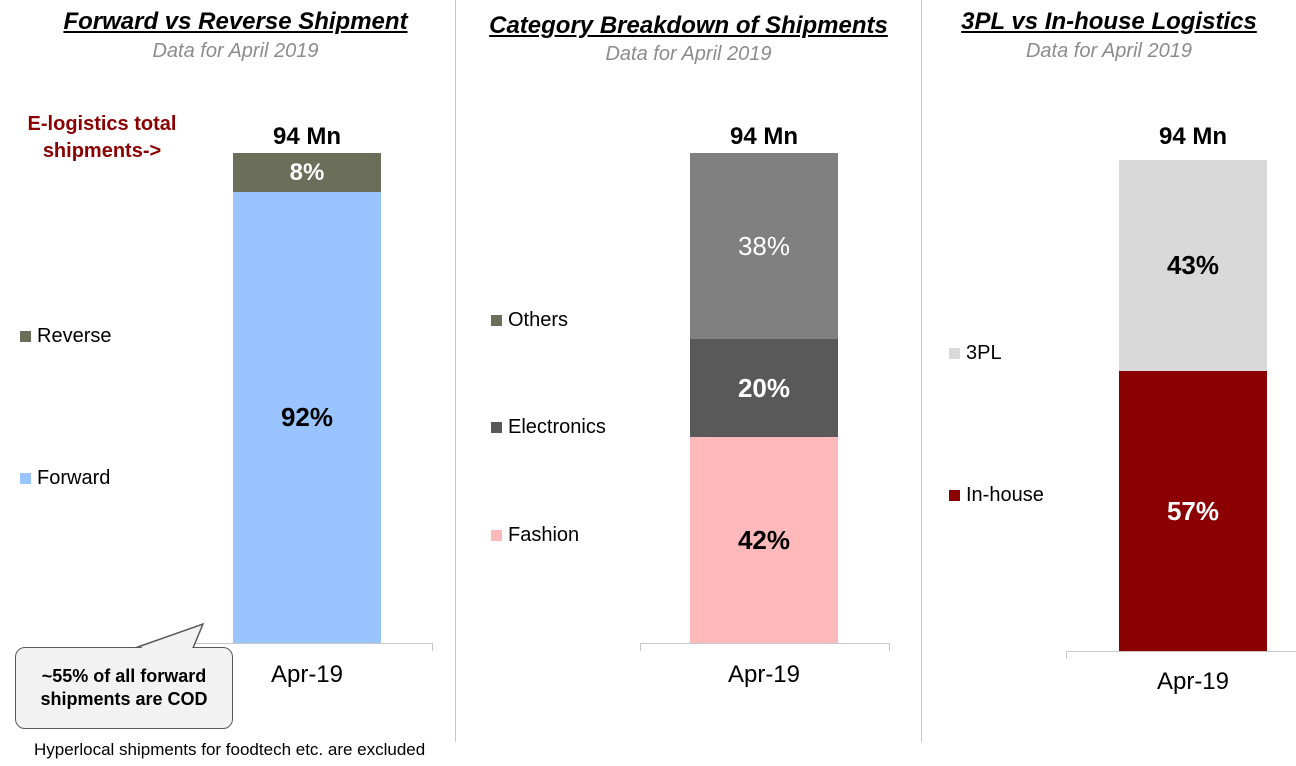  Describe the element at coordinates (954, 353) in the screenshot. I see `legend-swatch-3pl` at that location.